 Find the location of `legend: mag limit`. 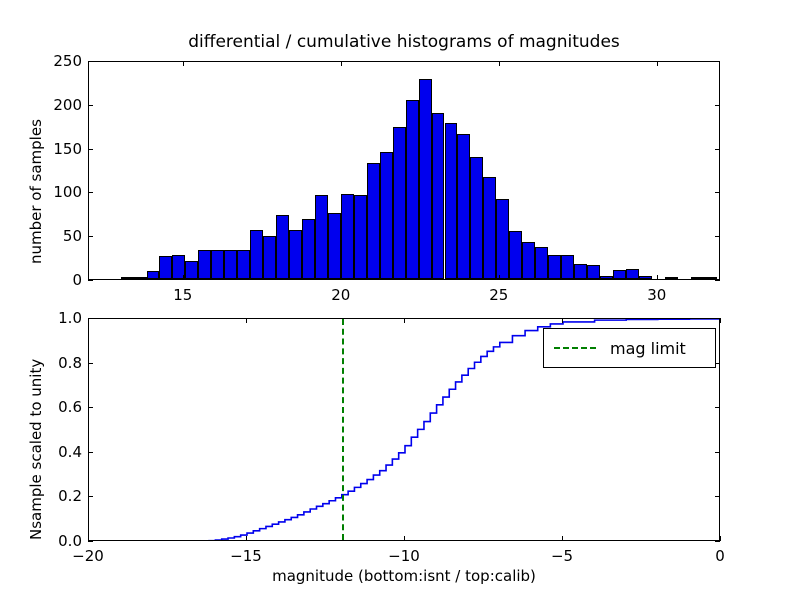

legend: mag limit is located at coordinates (629, 348).